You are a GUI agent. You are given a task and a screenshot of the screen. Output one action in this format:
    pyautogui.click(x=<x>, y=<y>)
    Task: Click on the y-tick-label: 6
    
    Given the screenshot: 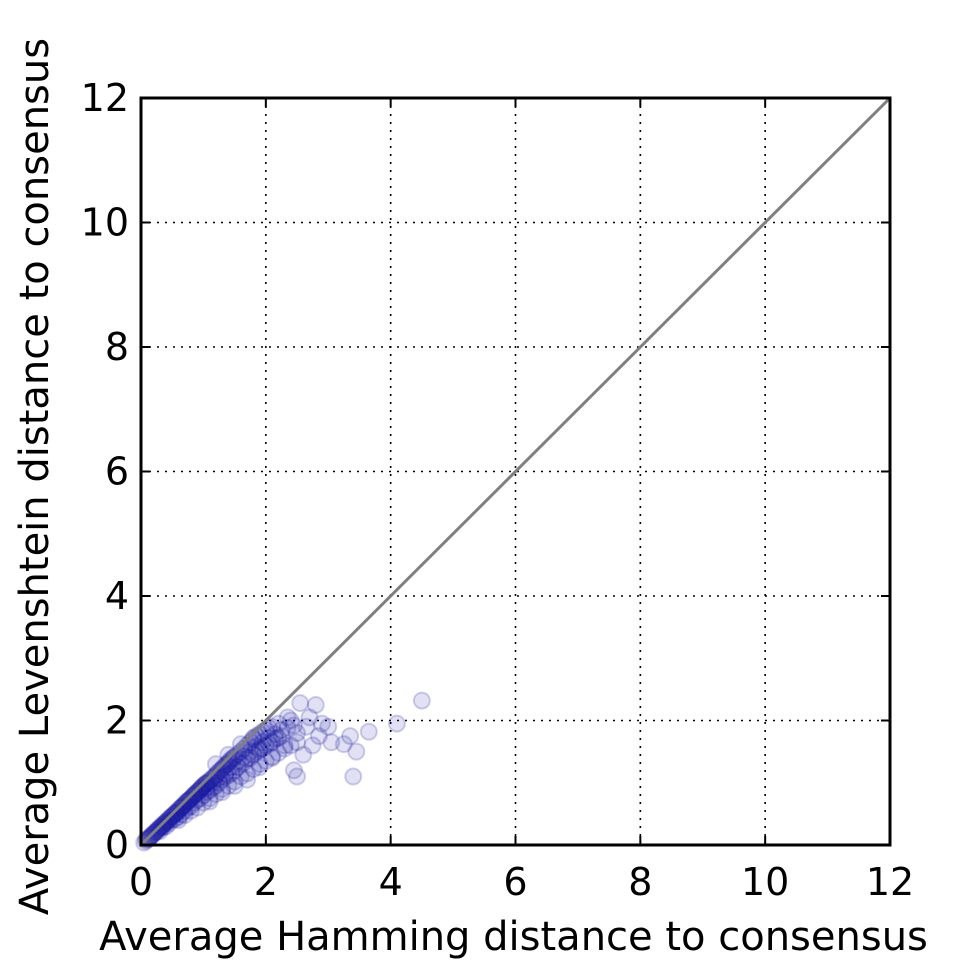 What is the action you would take?
    pyautogui.click(x=117, y=472)
    